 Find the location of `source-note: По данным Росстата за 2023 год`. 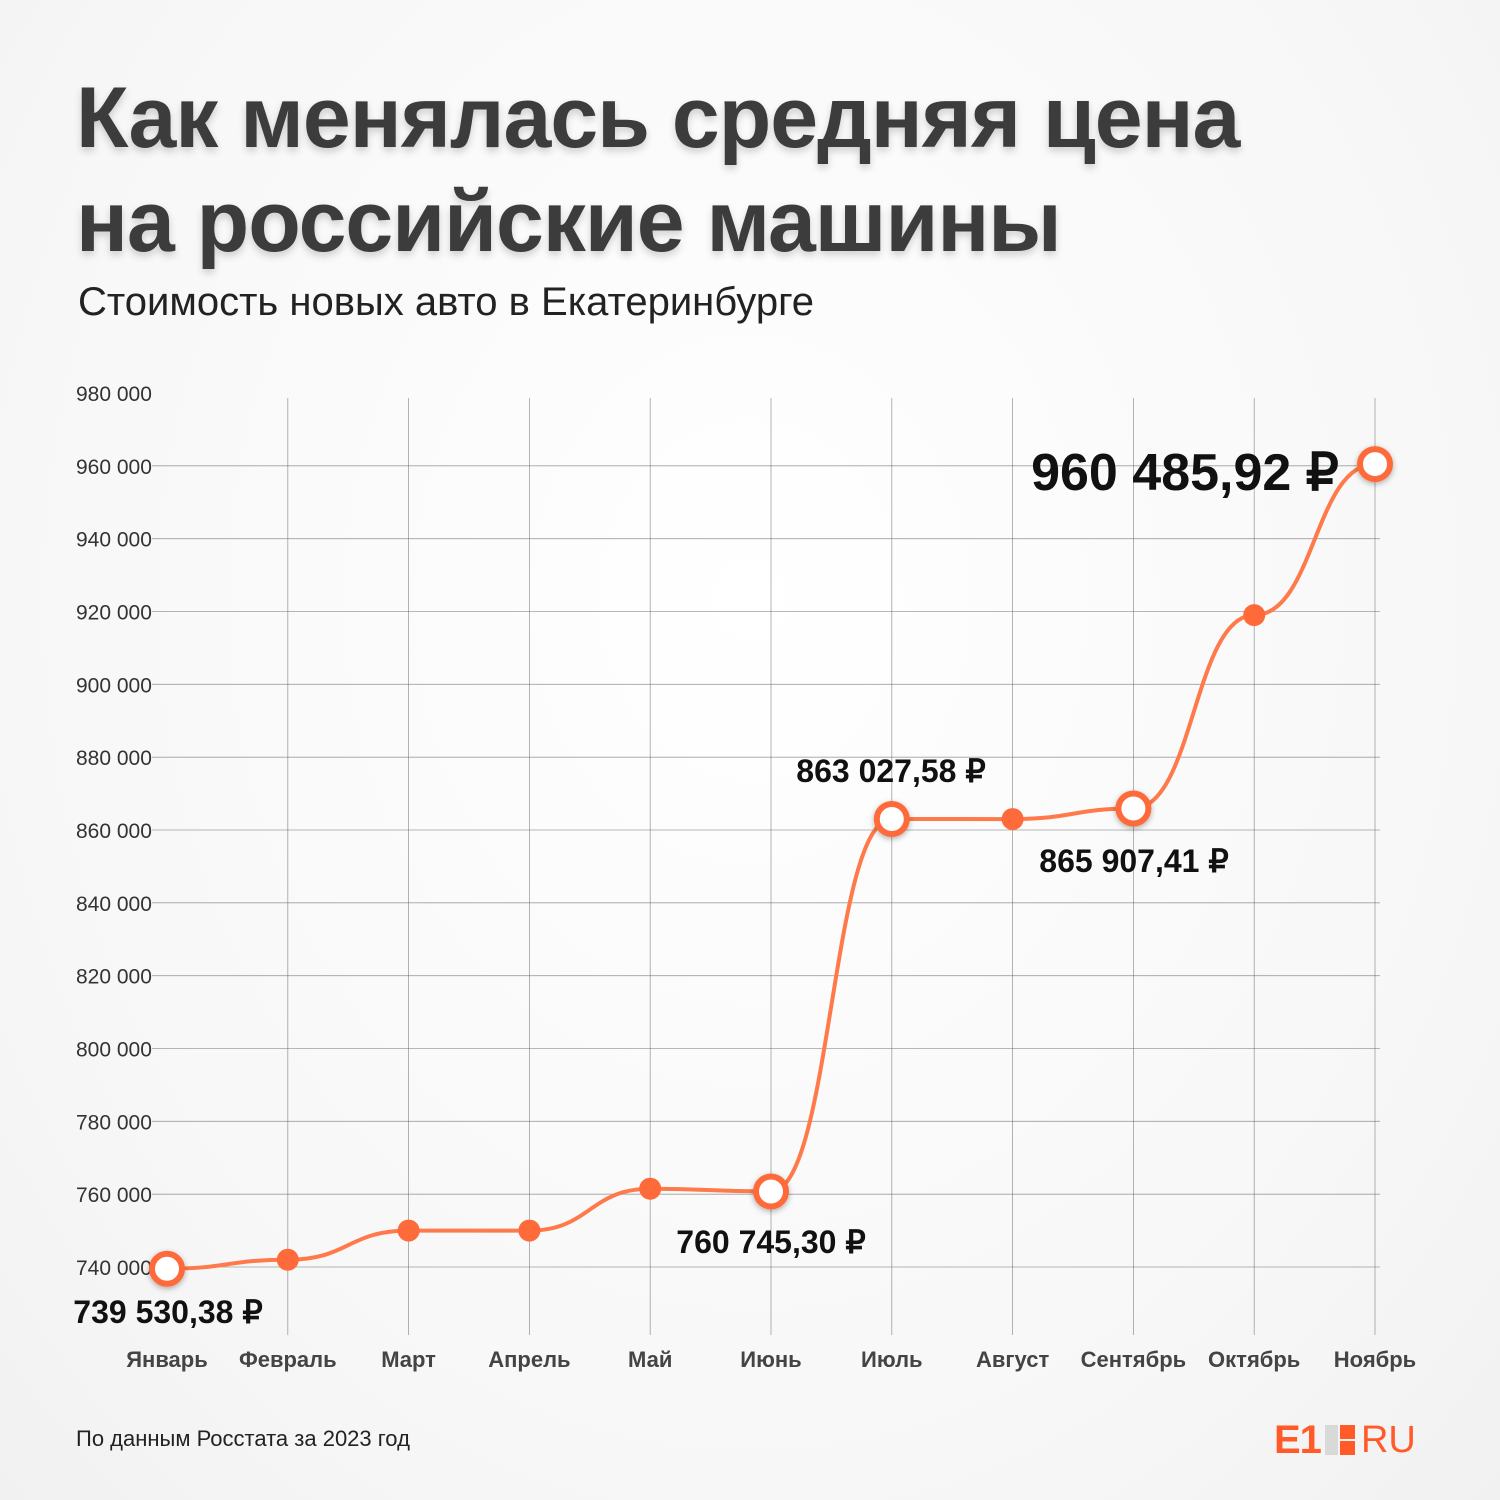

source-note: По данным Росстата за 2023 год is located at coordinates (243, 1438).